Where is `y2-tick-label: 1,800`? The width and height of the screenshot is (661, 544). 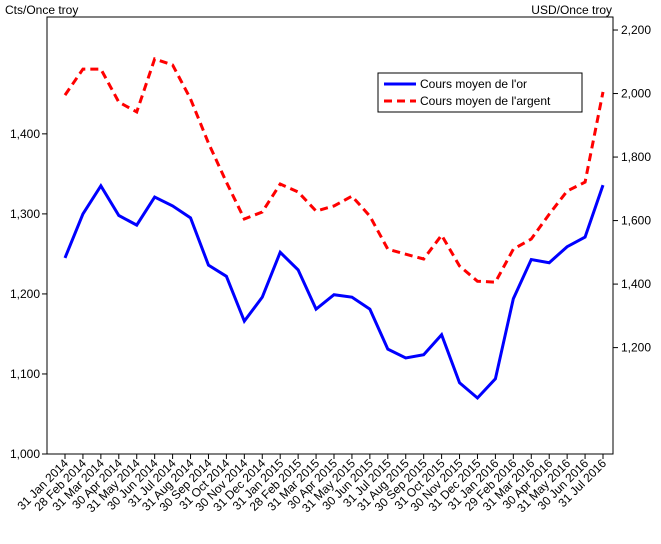 y2-tick-label: 1,800 is located at coordinates (636, 157).